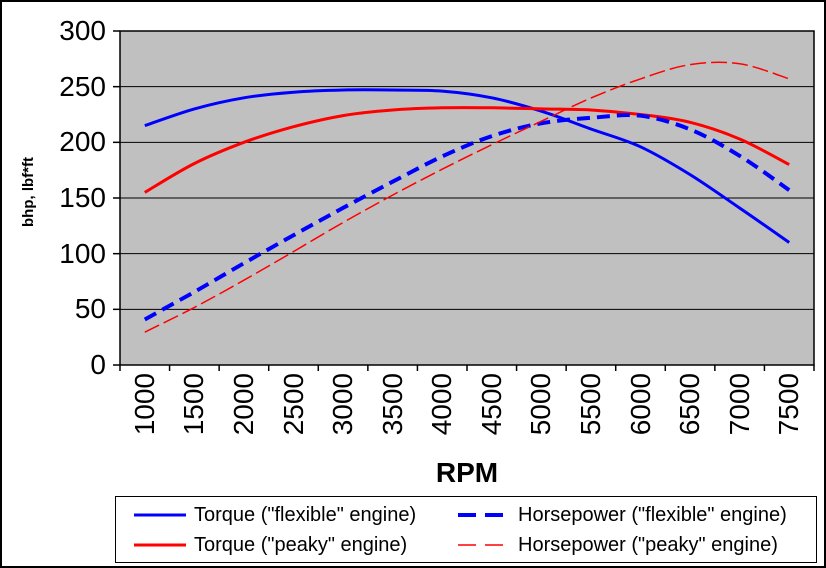  Describe the element at coordinates (243, 404) in the screenshot. I see `x-axis-tick-label: 2000` at that location.